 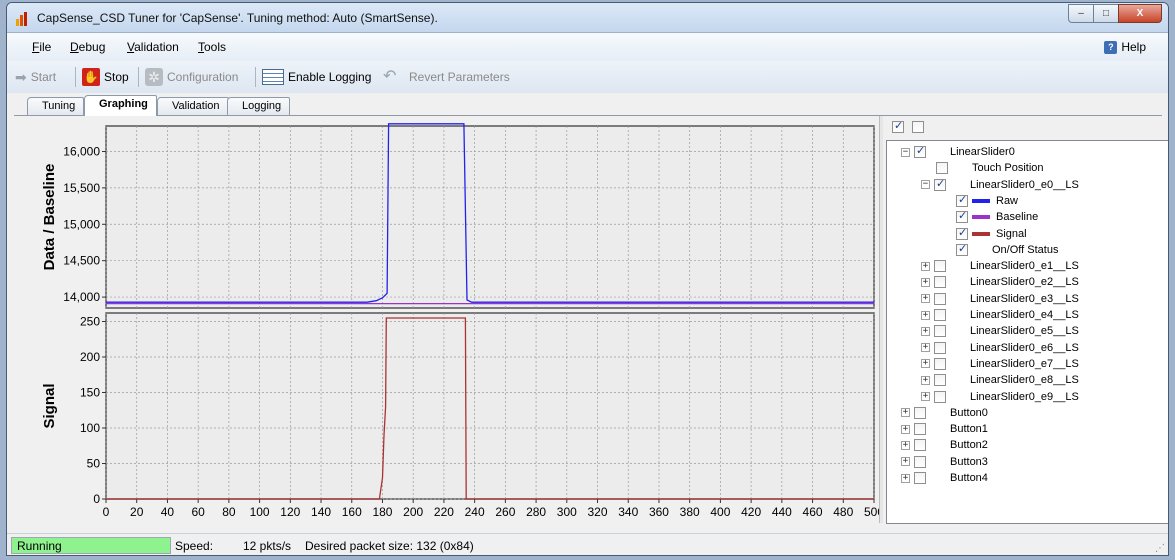 What do you see at coordinates (1000, 282) in the screenshot?
I see `tree-node: + LinearSlider0_e2__LS` at bounding box center [1000, 282].